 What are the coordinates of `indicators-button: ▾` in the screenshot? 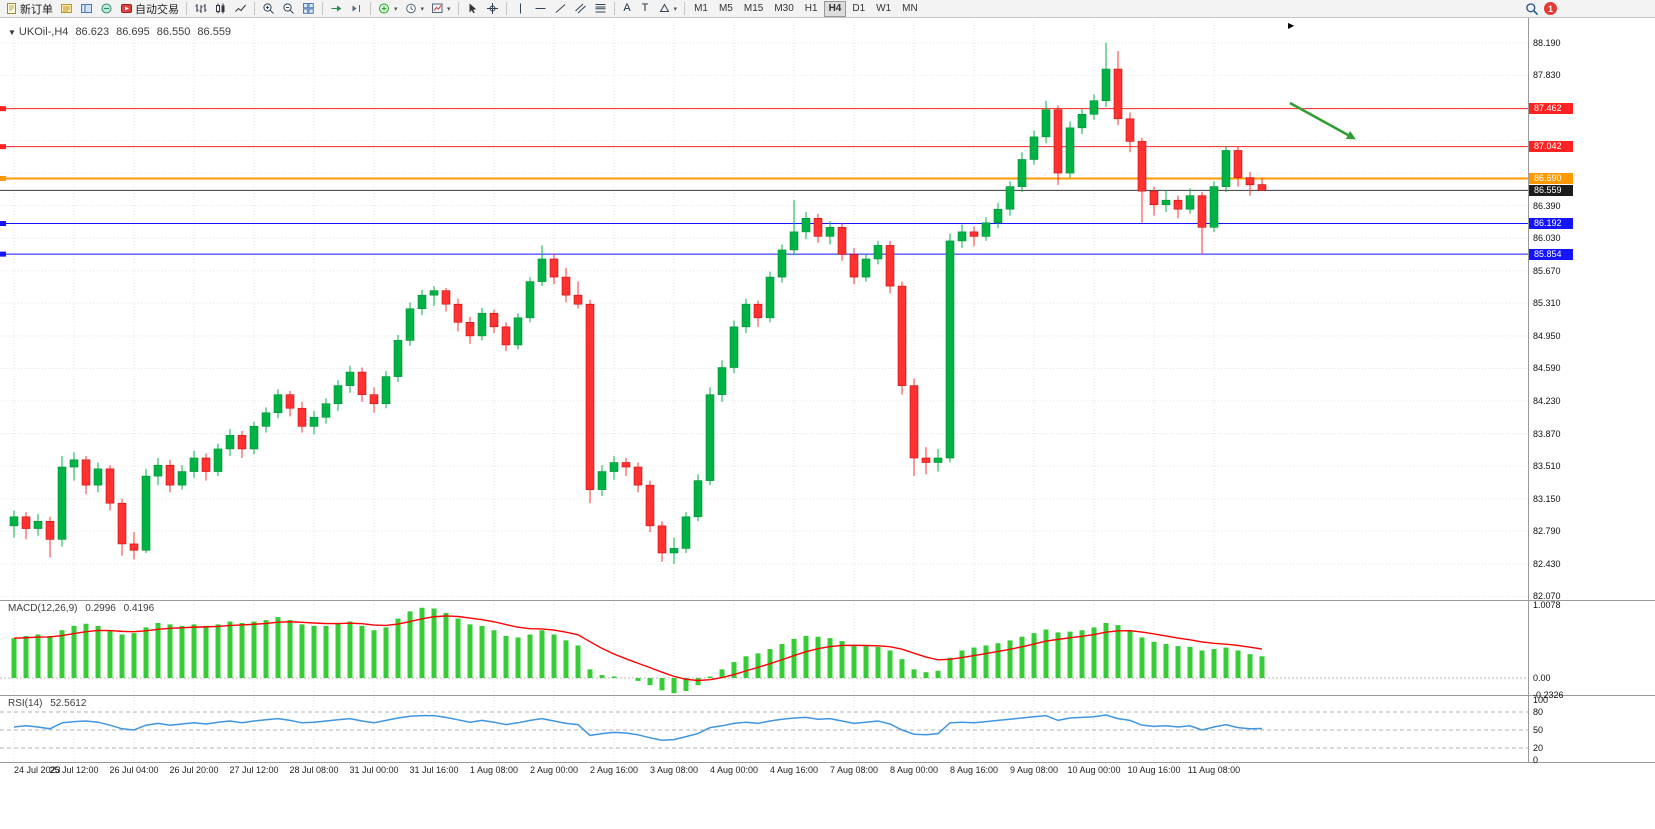 It's located at (388, 9).